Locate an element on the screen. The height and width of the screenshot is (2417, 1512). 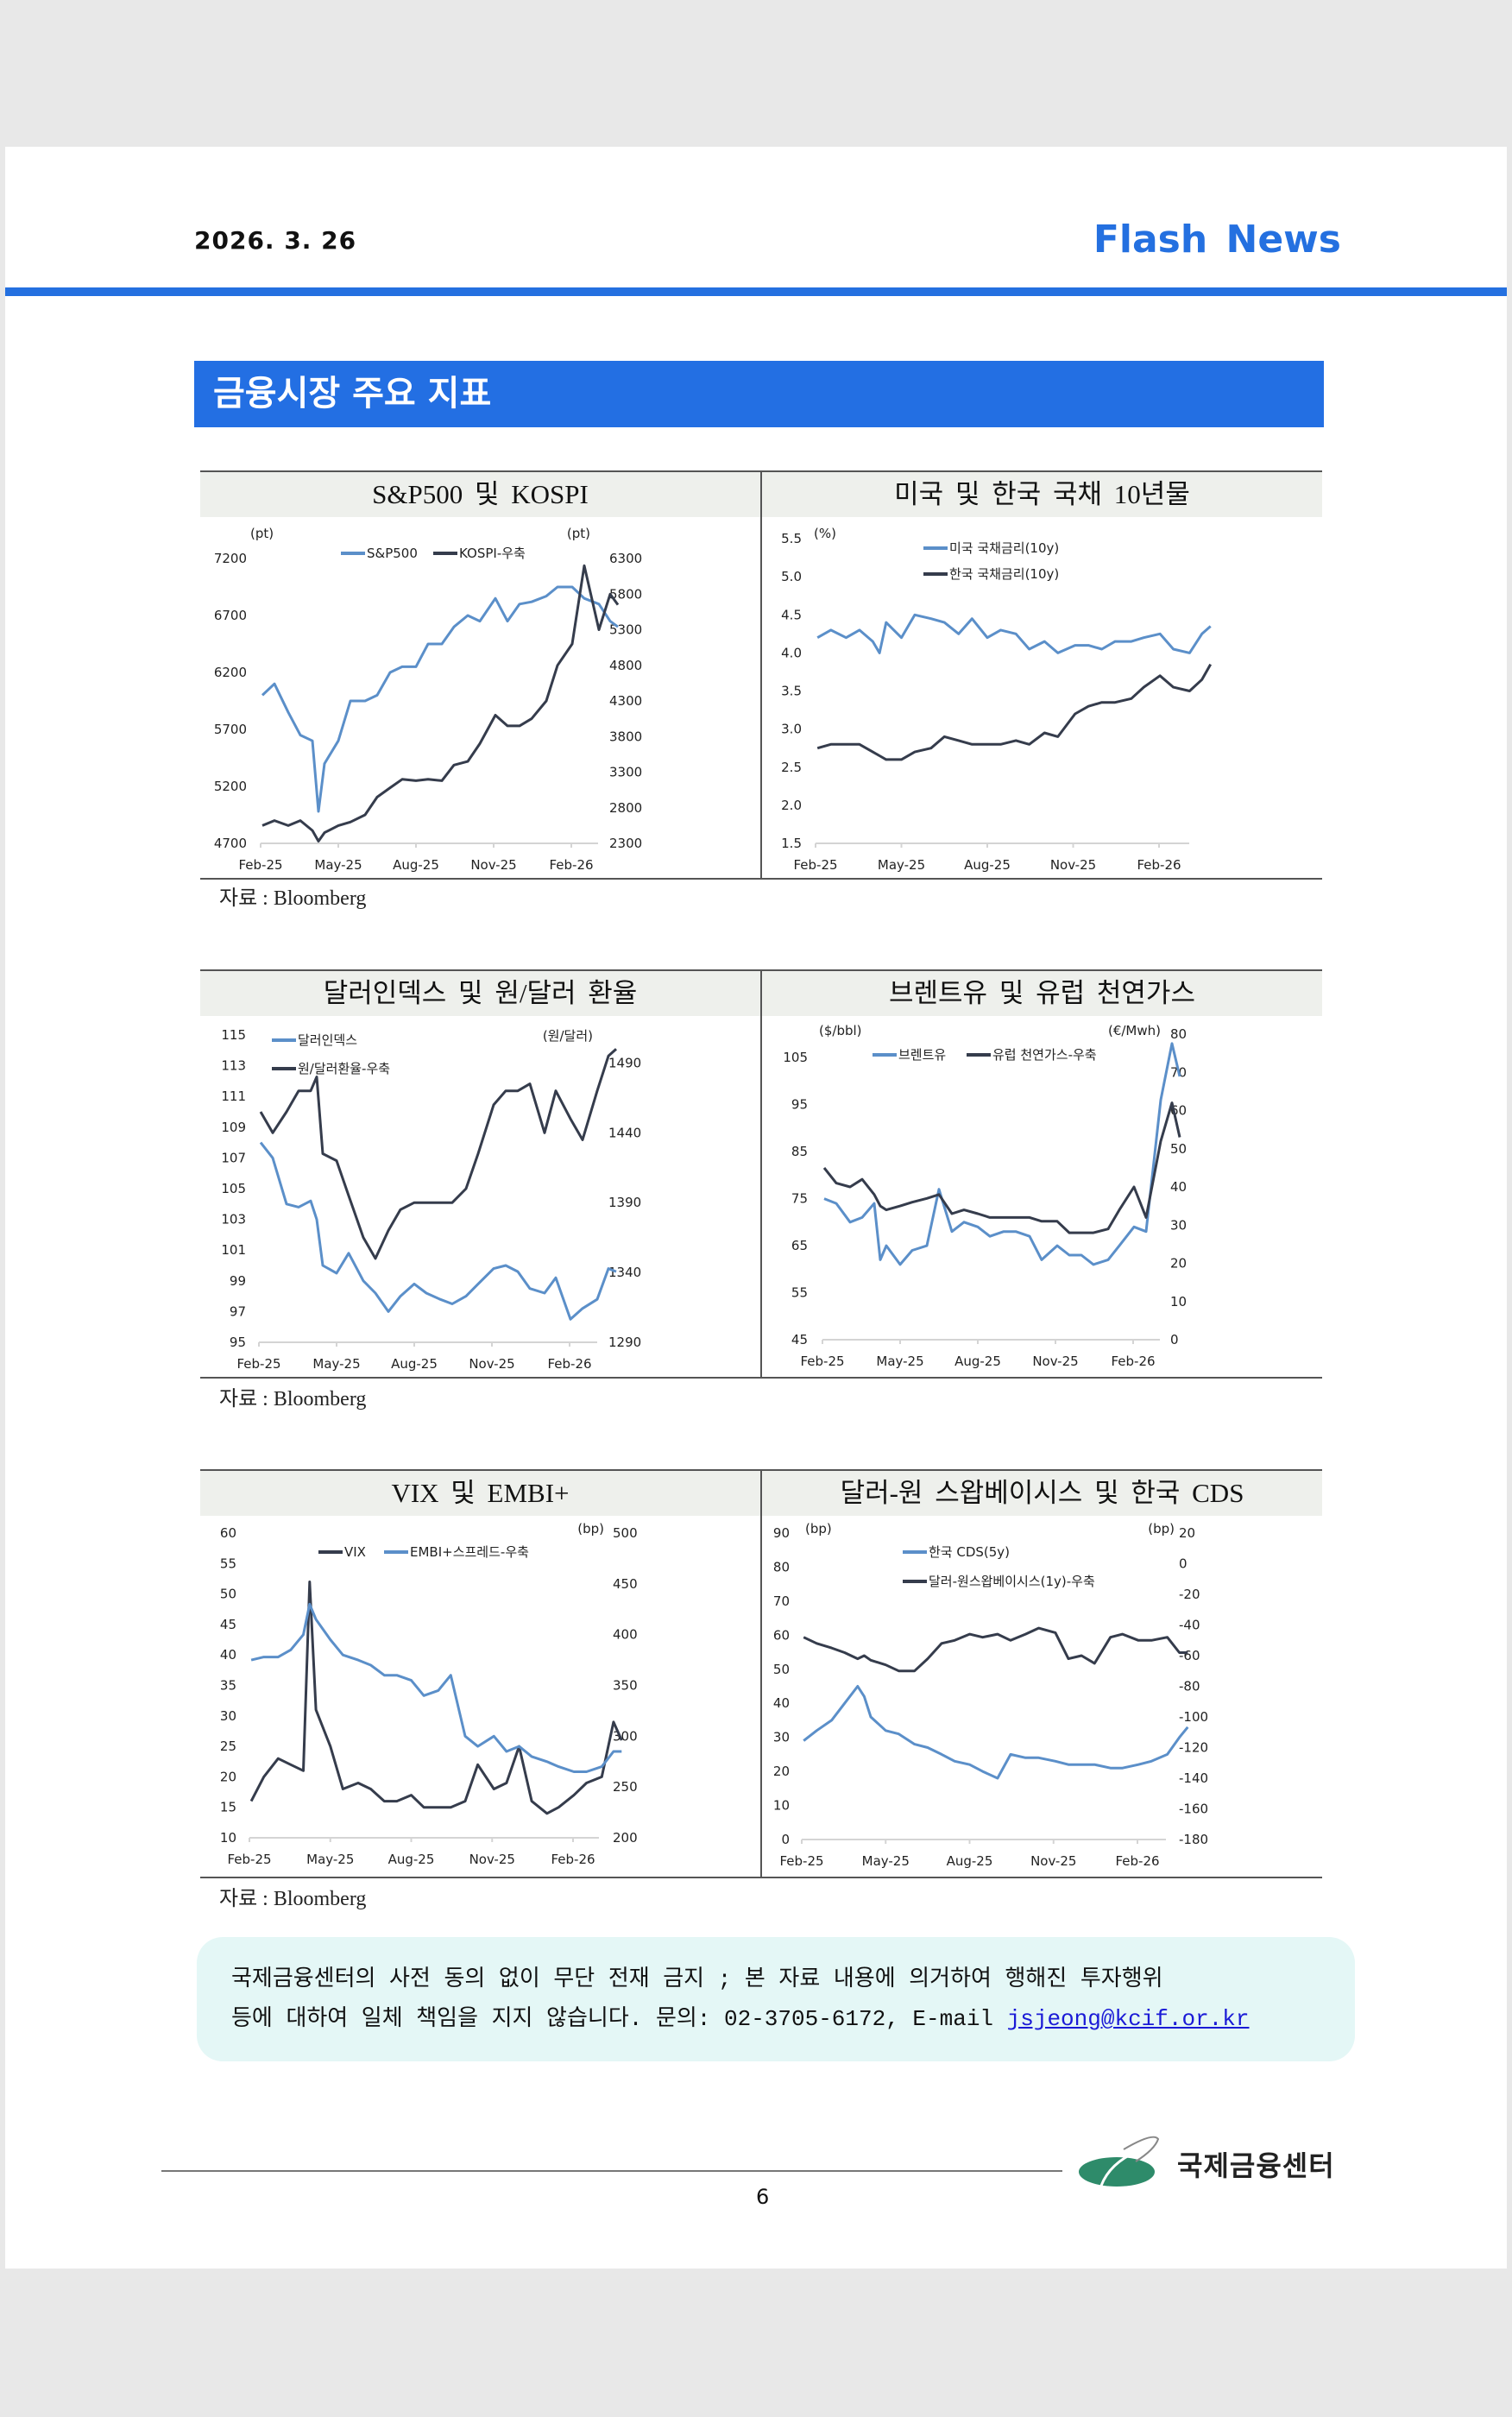
left-axis-tick-label: 3.5 is located at coordinates (792, 691).